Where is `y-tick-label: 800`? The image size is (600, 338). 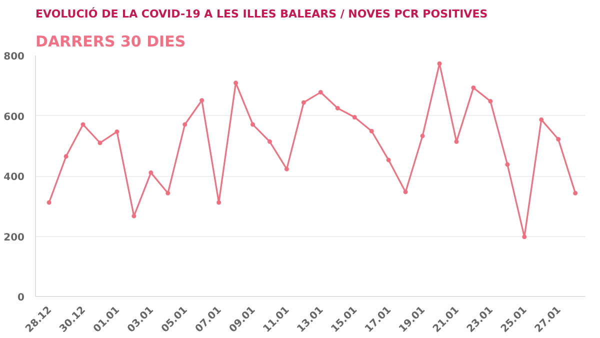 y-tick-label: 800 is located at coordinates (14, 57).